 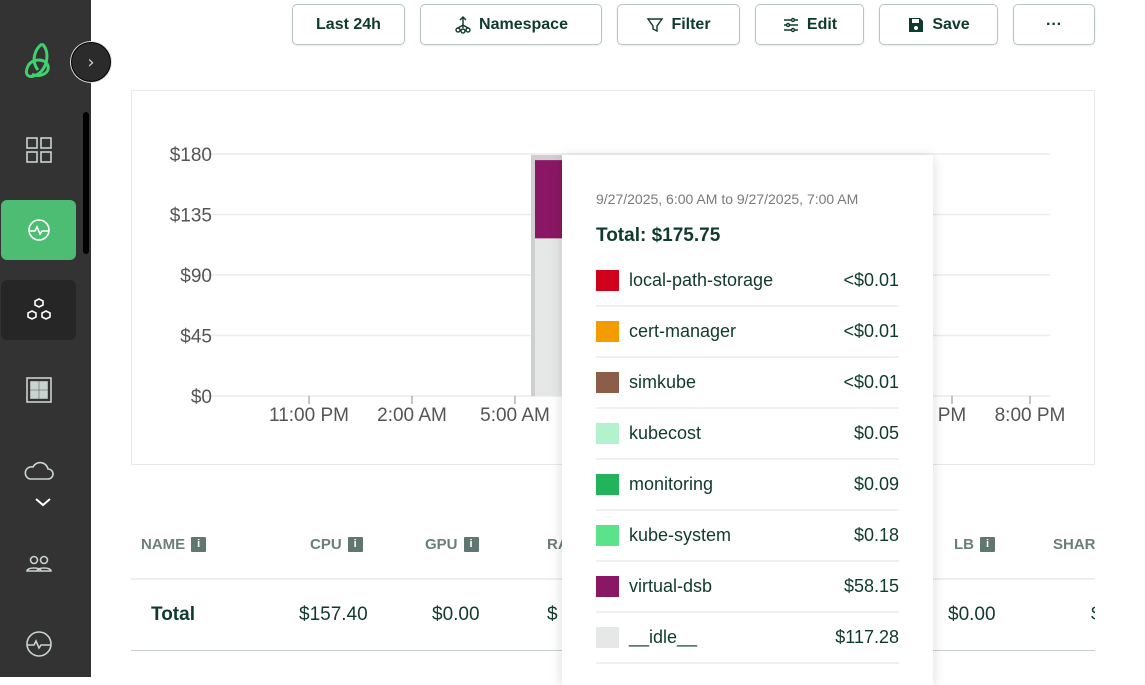 I want to click on sidebar-item-allocations, so click(x=38, y=310).